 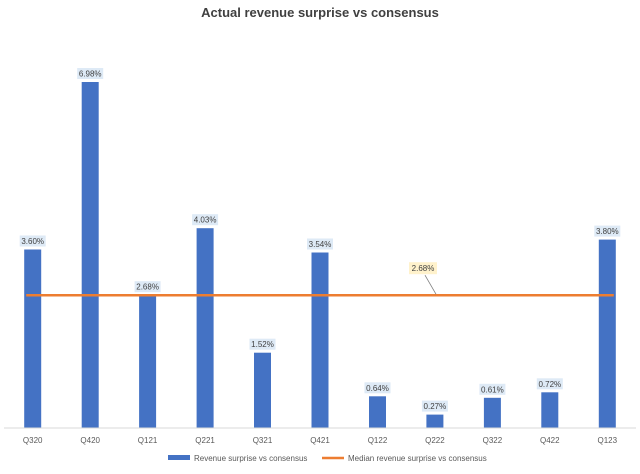 I want to click on x-tick-label-q420: Q420, so click(x=90, y=440).